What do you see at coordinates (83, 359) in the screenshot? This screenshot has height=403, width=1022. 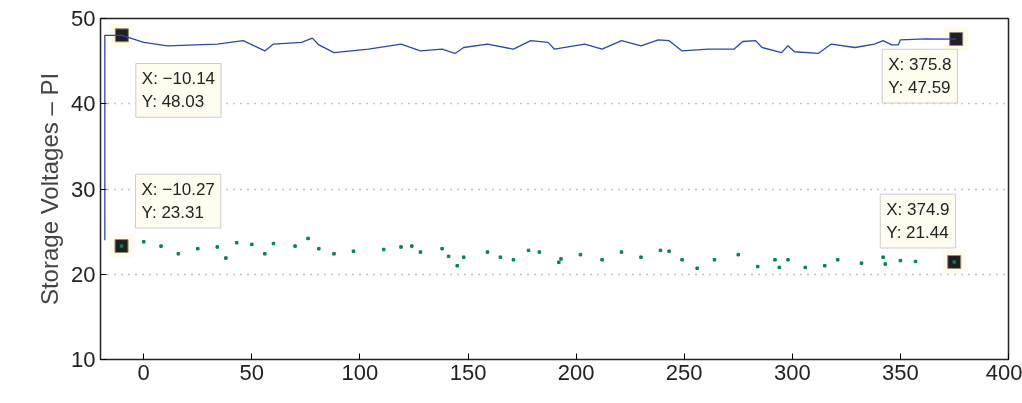 I see `y-tick-label: 10` at bounding box center [83, 359].